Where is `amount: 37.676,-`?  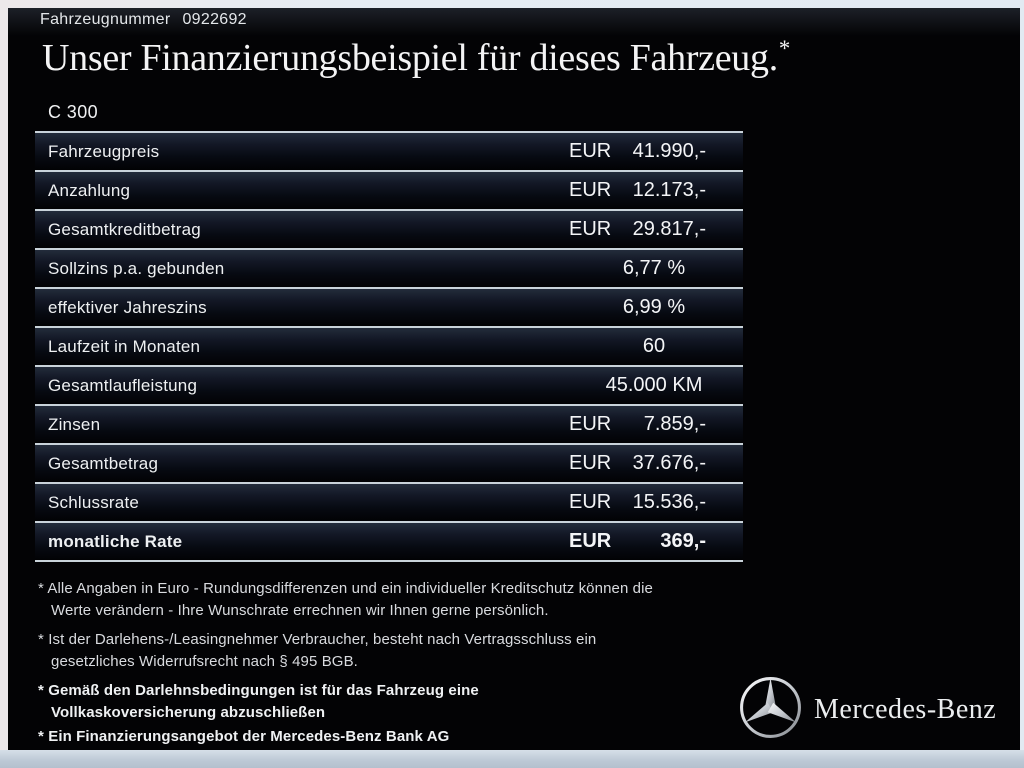 amount: 37.676,- is located at coordinates (669, 463).